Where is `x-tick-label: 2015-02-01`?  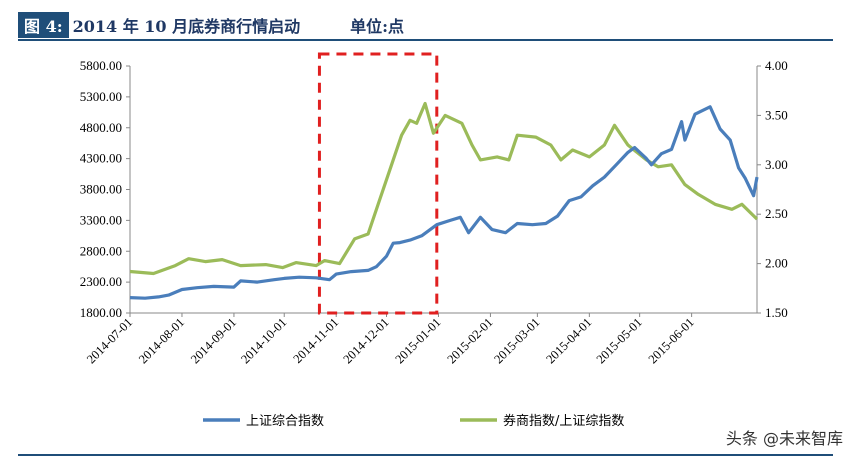 x-tick-label: 2015-02-01 is located at coordinates (469, 340).